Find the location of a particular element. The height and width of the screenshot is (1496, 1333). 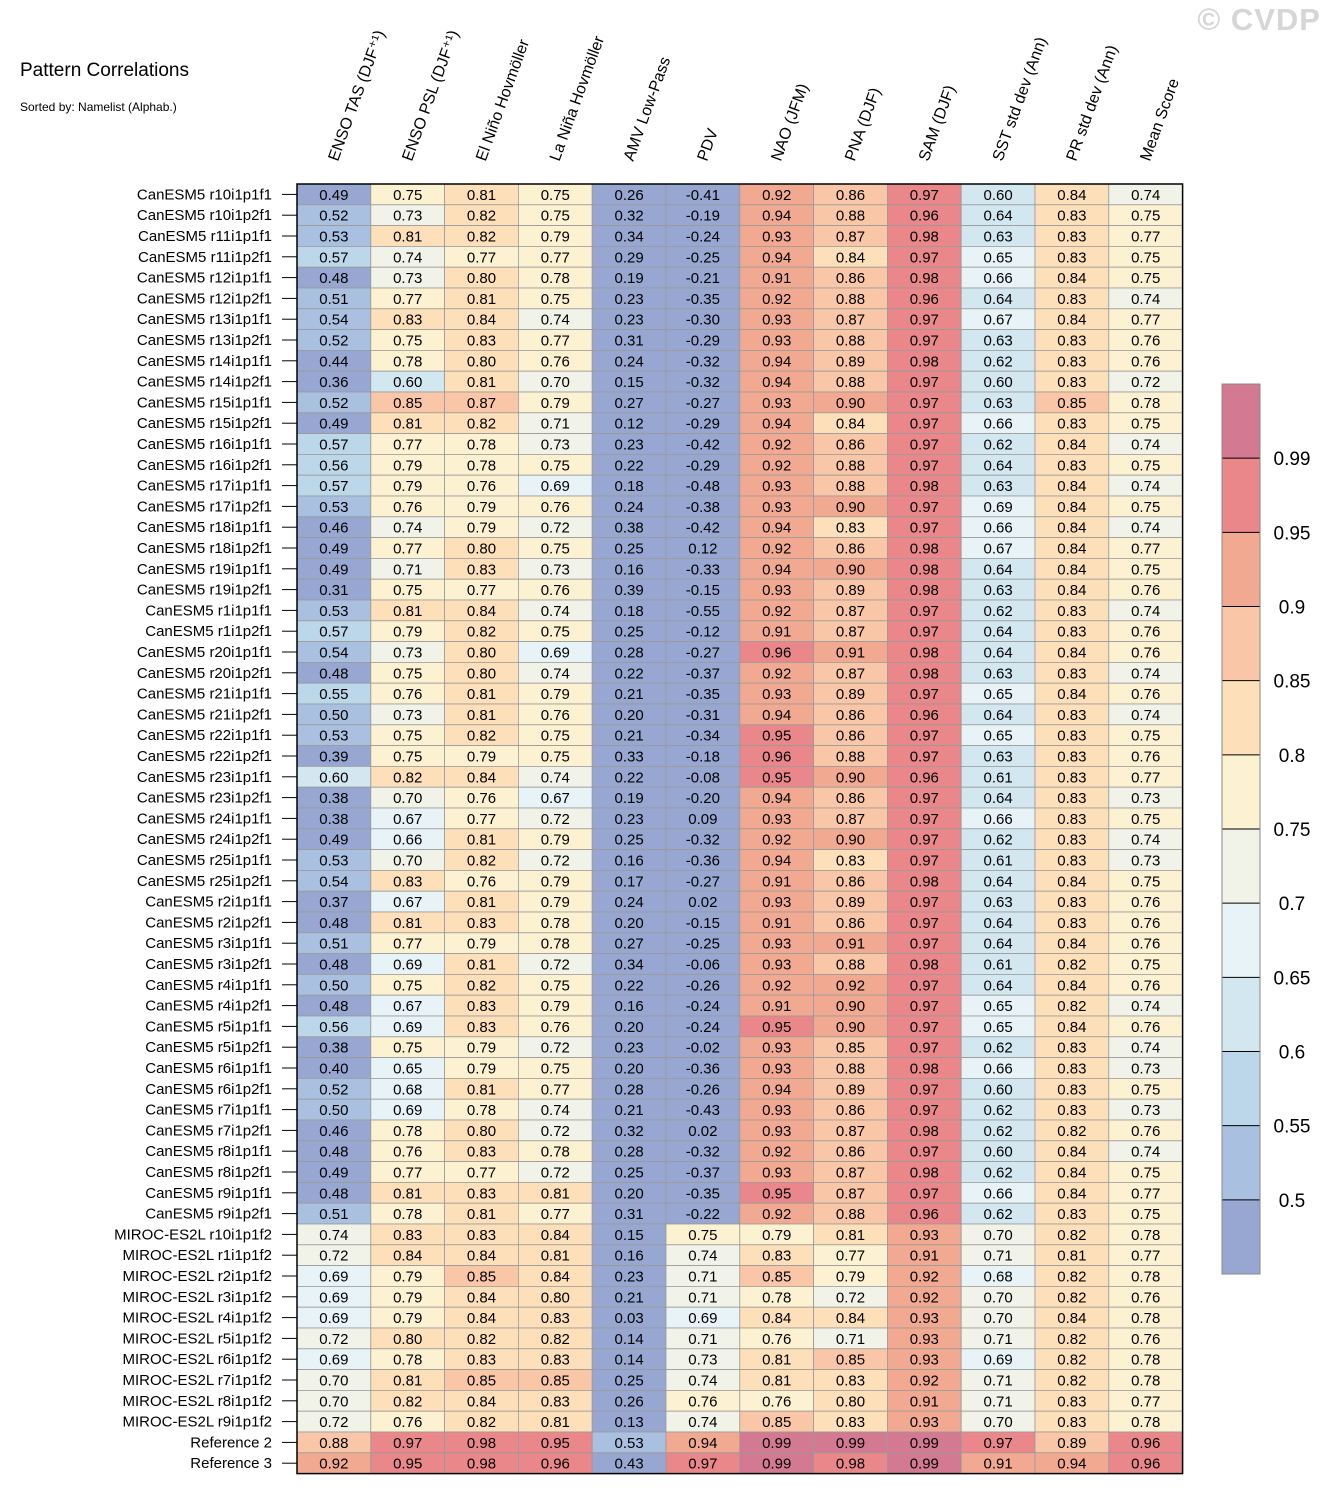

row-label: CanESM5 r12i1p1f1 is located at coordinates (204, 278).